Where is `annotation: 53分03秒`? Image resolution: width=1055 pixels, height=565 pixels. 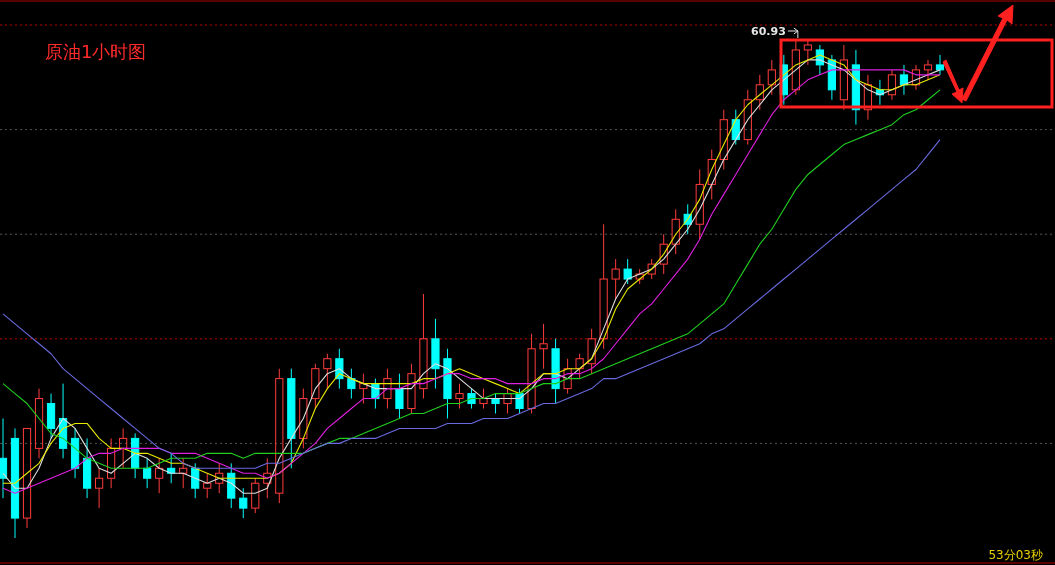
annotation: 53分03秒 is located at coordinates (1015, 555).